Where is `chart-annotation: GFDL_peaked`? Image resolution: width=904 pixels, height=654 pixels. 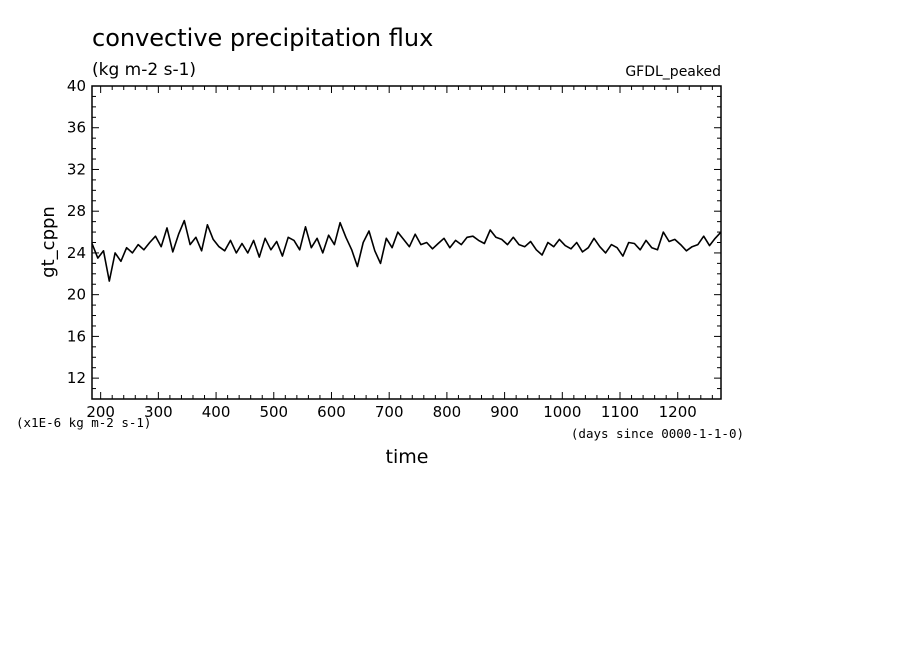
chart-annotation: GFDL_peaked is located at coordinates (673, 72).